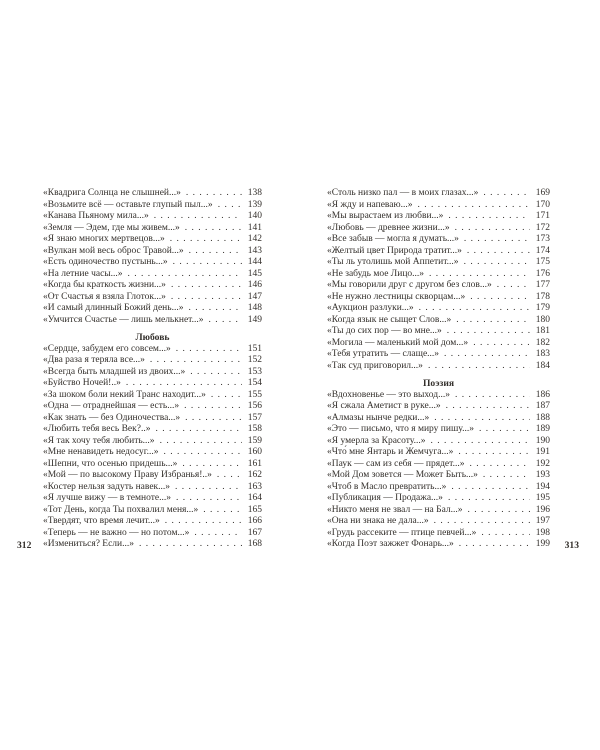 Image resolution: width=600 pixels, height=750 pixels. I want to click on entry-title: «Грудь рассеките — птице певчей...», so click(402, 532).